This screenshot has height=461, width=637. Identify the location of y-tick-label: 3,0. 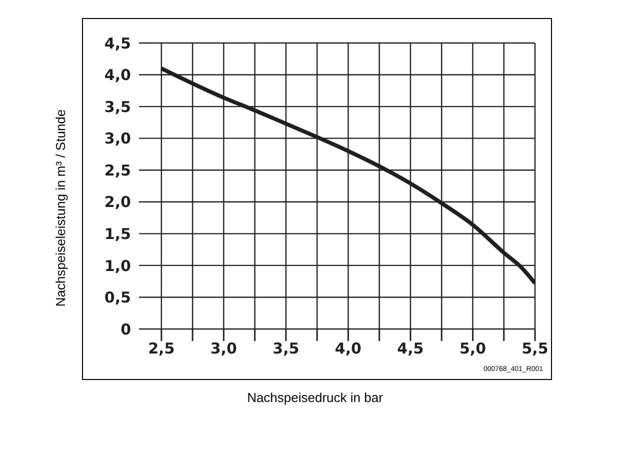
(117, 139).